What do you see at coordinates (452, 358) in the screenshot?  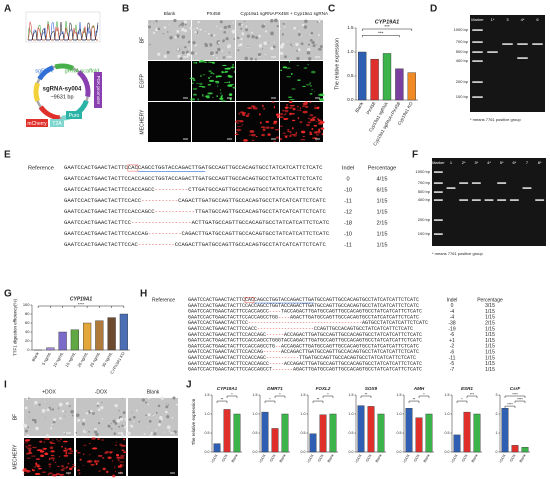 I see `indel: -11` at bounding box center [452, 358].